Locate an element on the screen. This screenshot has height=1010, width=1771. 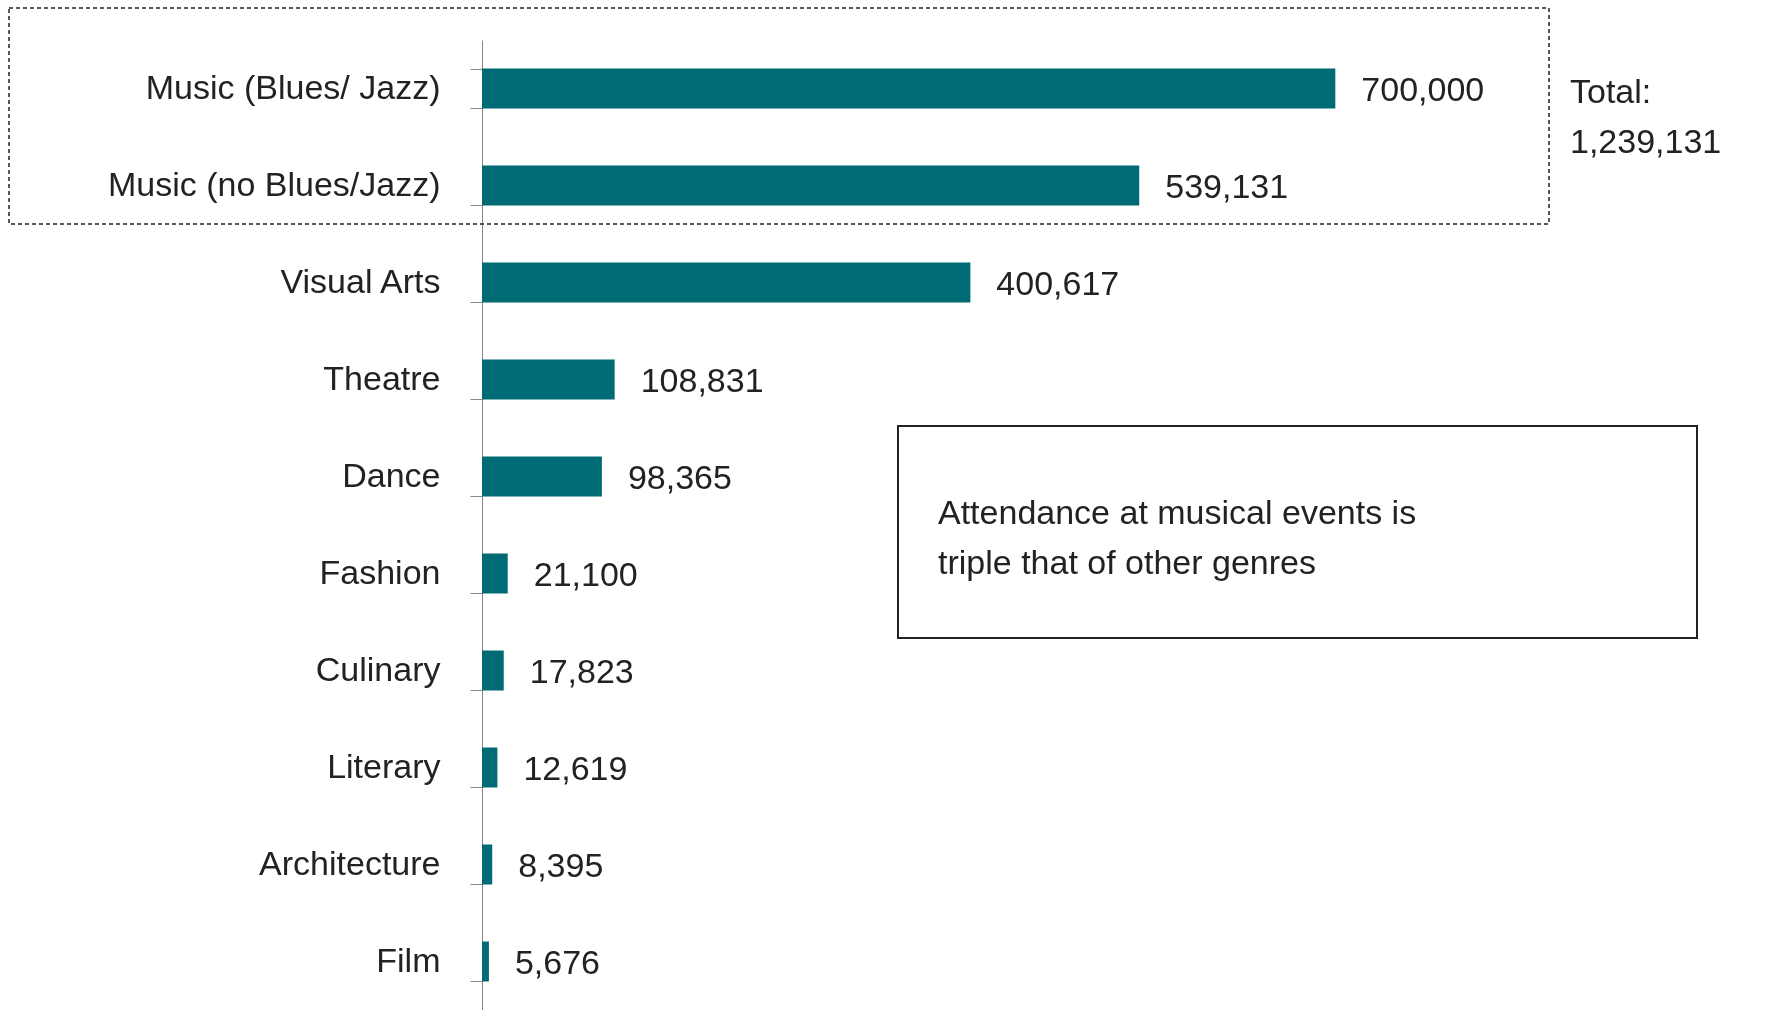
data-label: 17,823 is located at coordinates (581, 670).